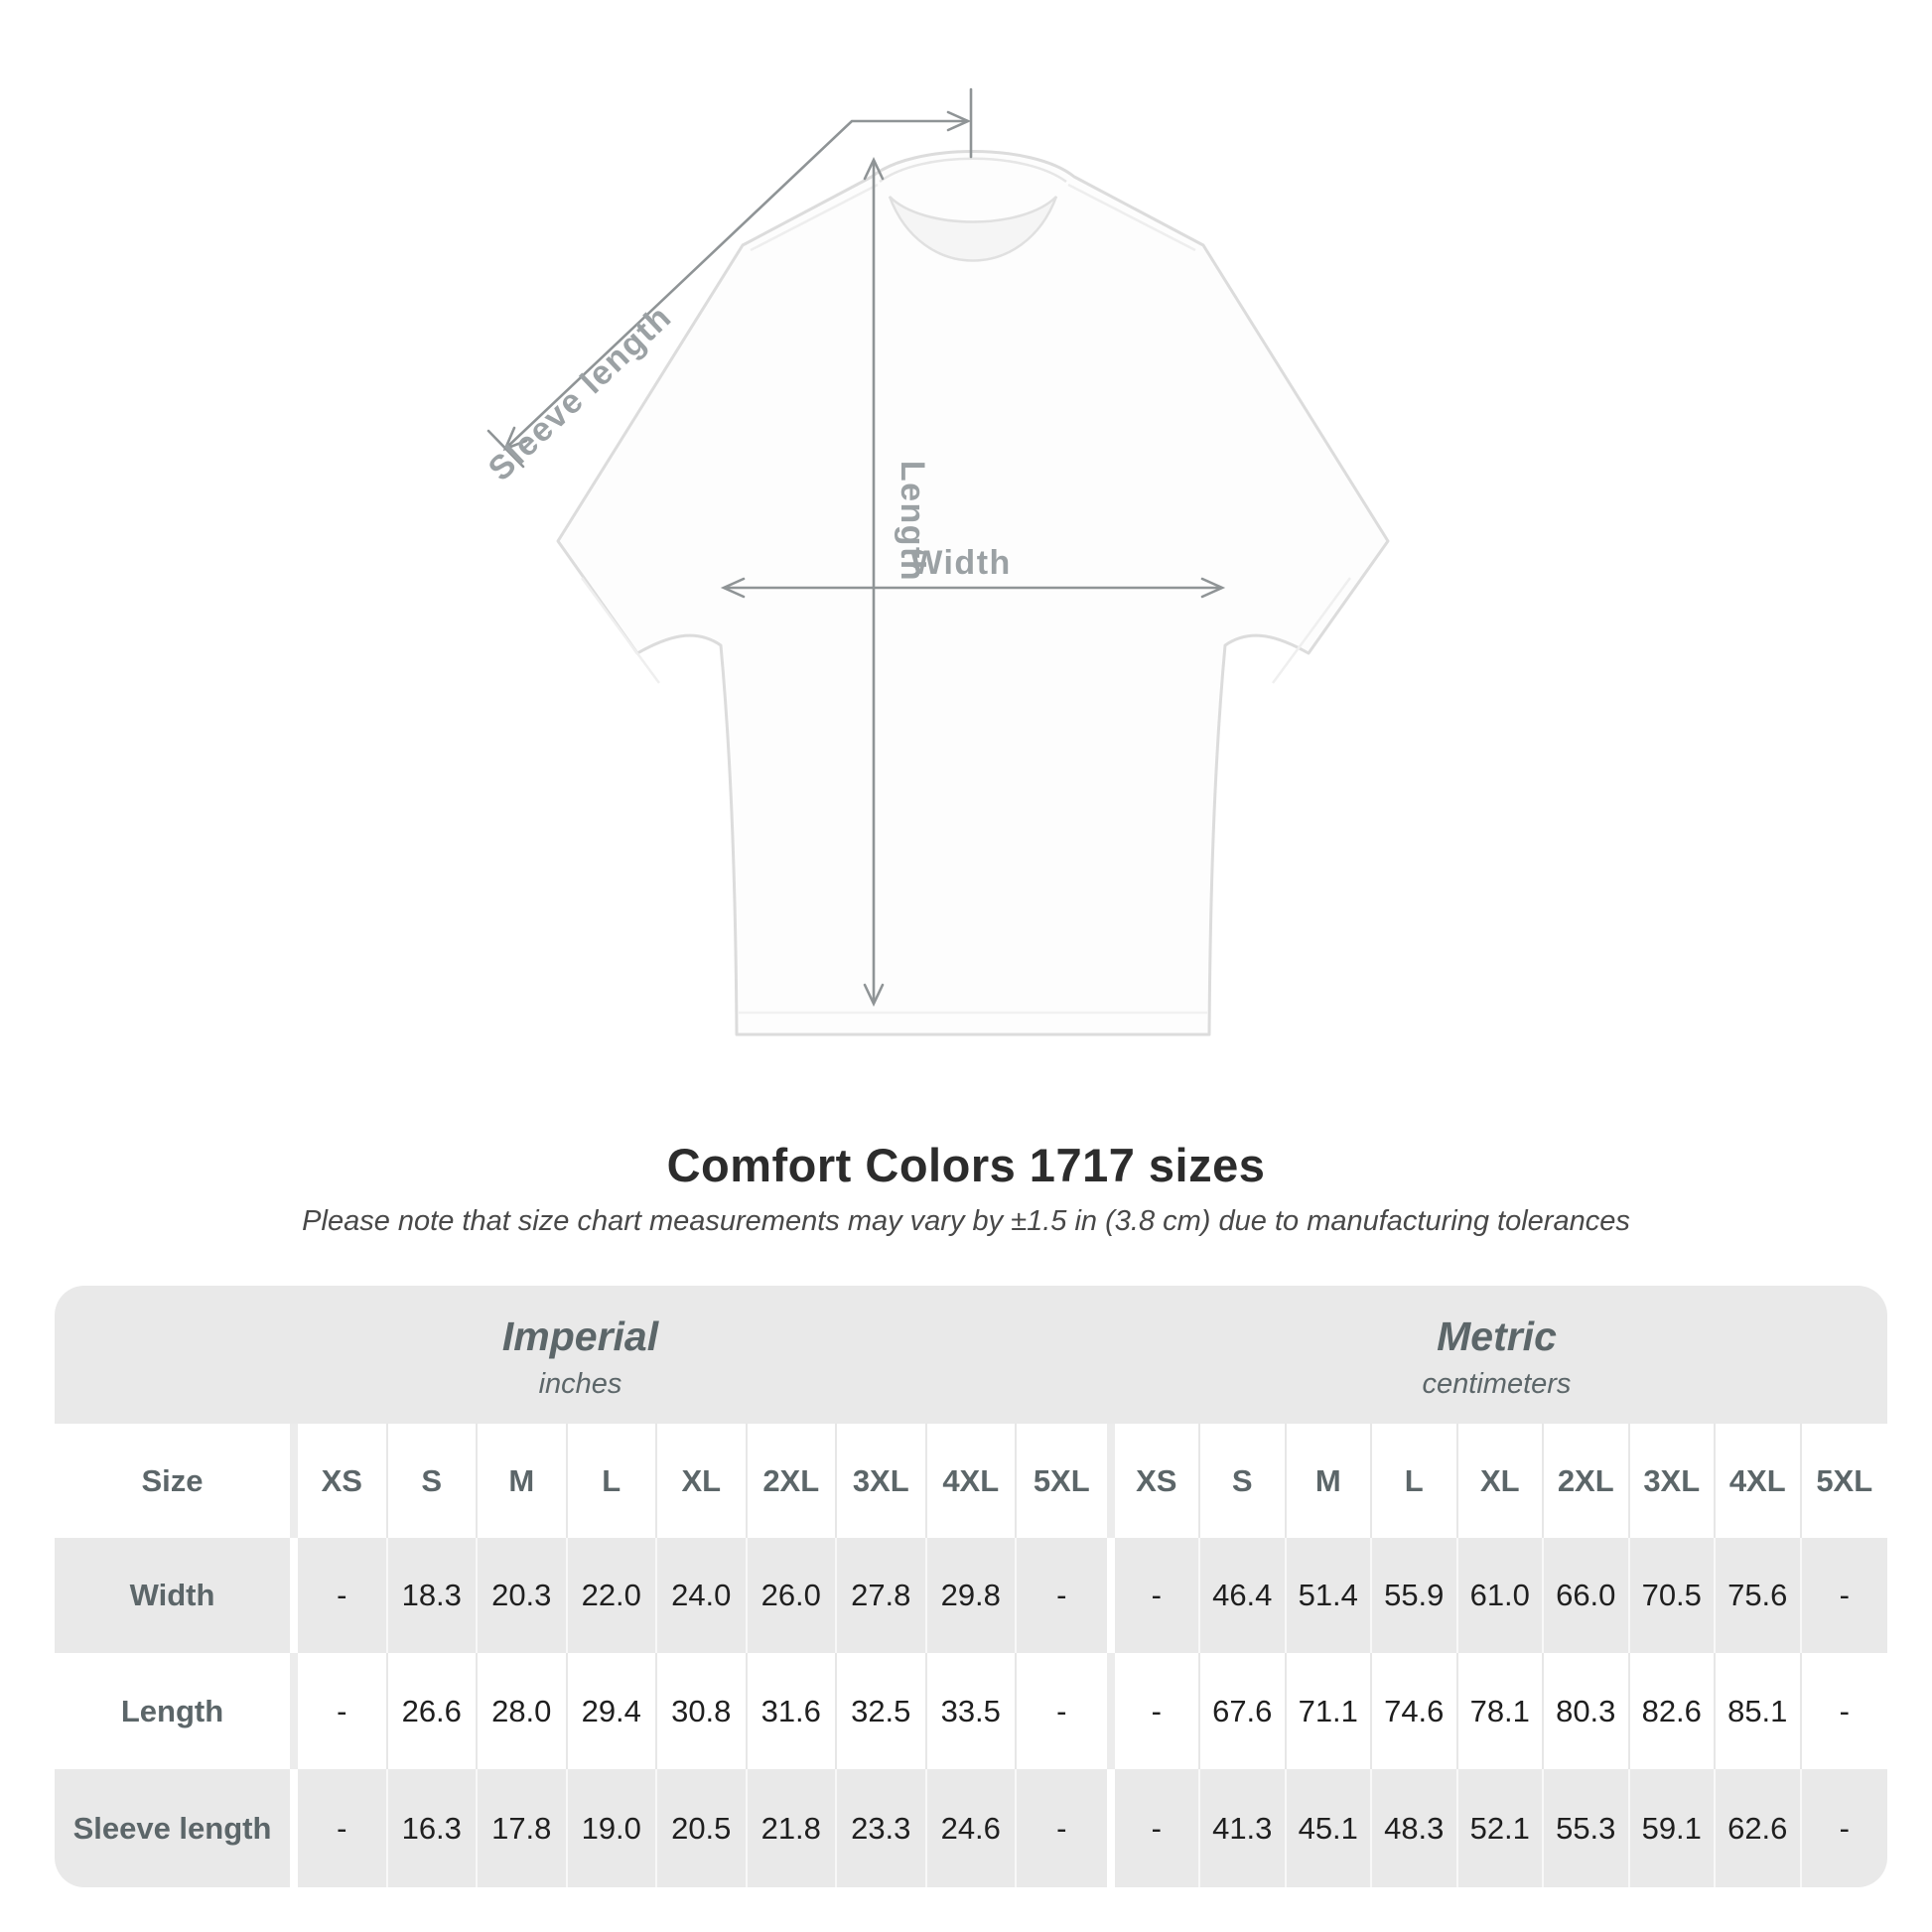 This screenshot has height=1932, width=1932. What do you see at coordinates (1415, 1828) in the screenshot?
I see `table-cell: 48.3` at bounding box center [1415, 1828].